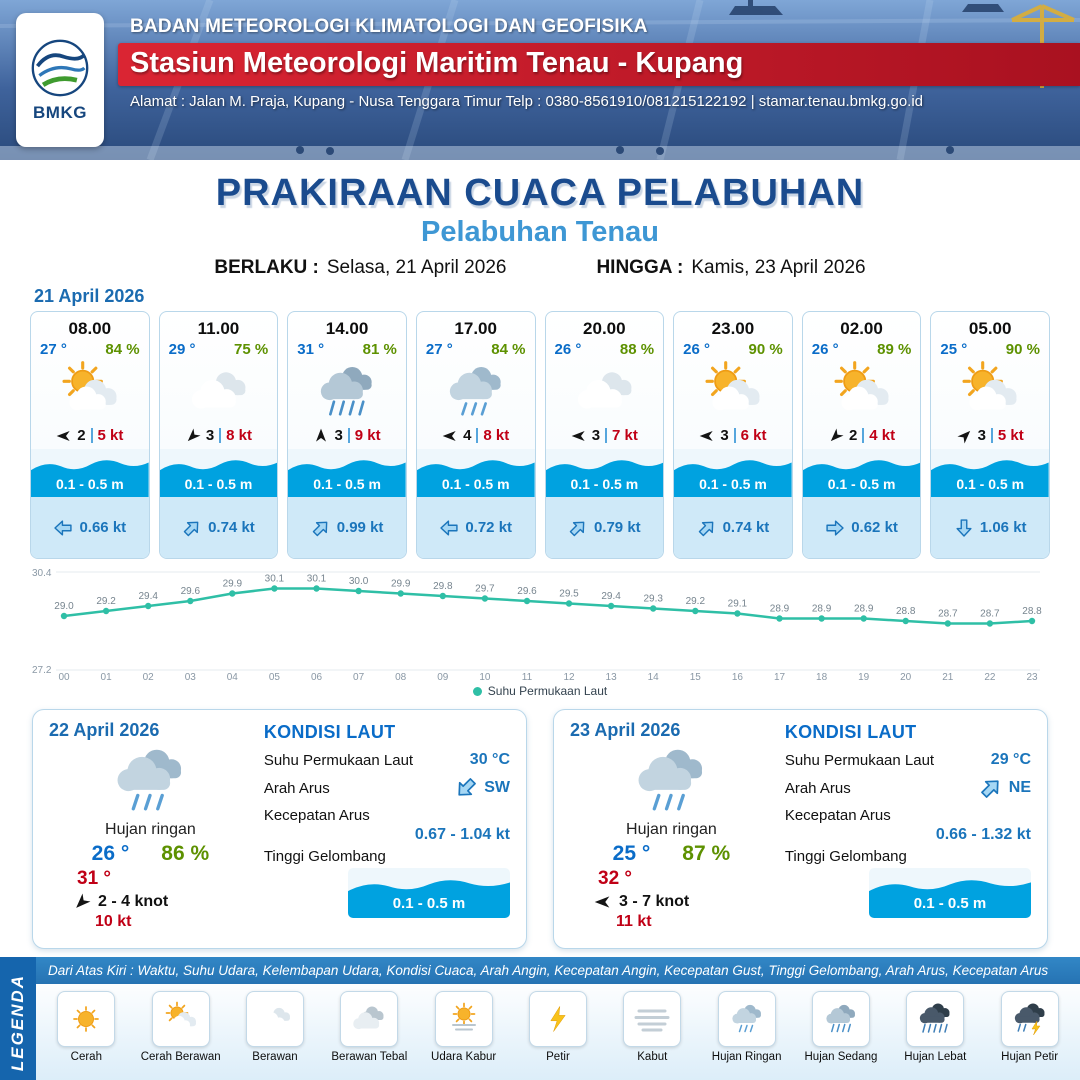 The height and width of the screenshot is (1080, 1080). I want to click on svg-text: 30.1, so click(317, 579).